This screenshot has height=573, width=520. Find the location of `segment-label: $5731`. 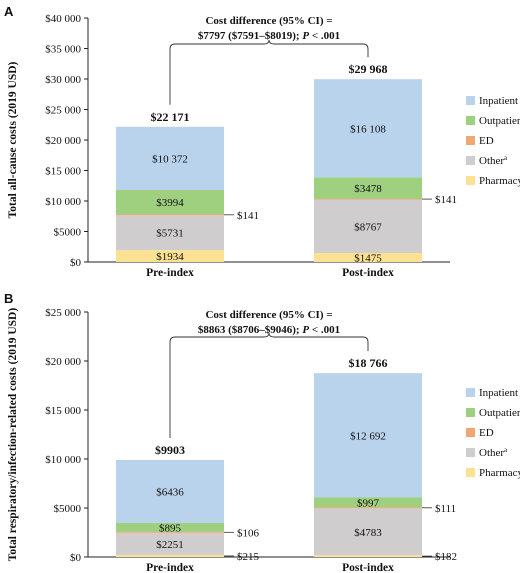

segment-label: $5731 is located at coordinates (170, 234).